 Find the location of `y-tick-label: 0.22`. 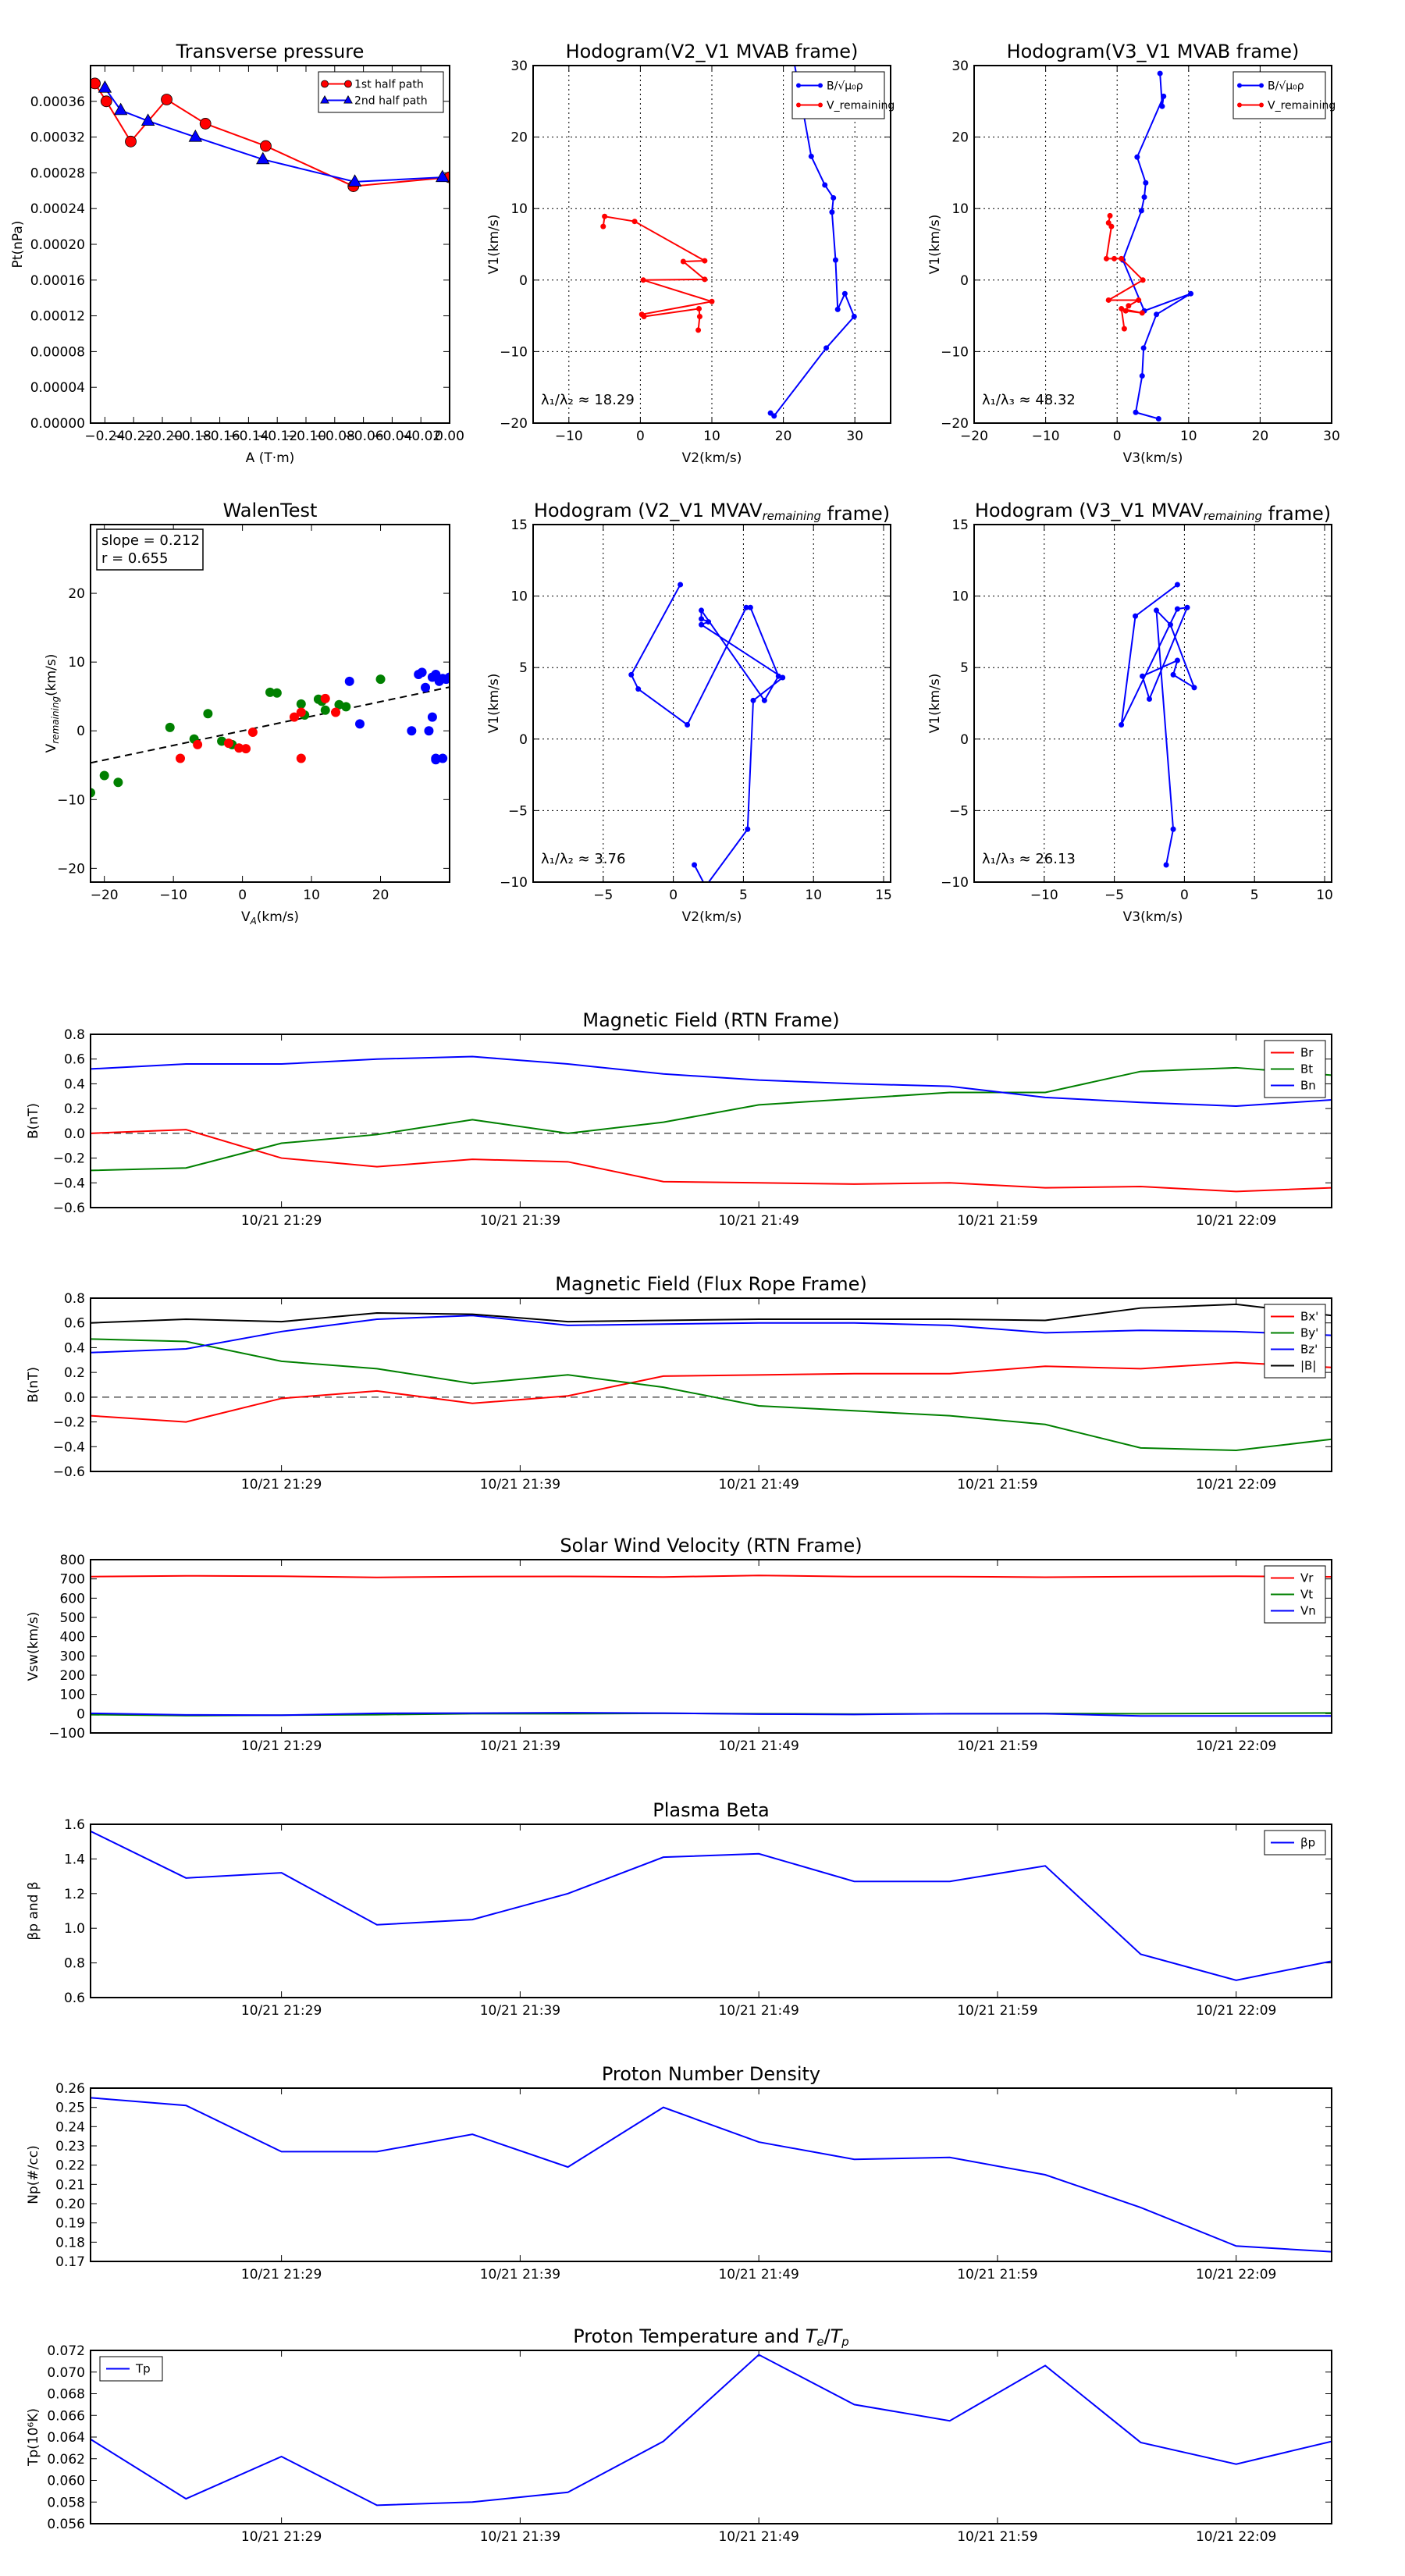

y-tick-label: 0.22 is located at coordinates (70, 2166).